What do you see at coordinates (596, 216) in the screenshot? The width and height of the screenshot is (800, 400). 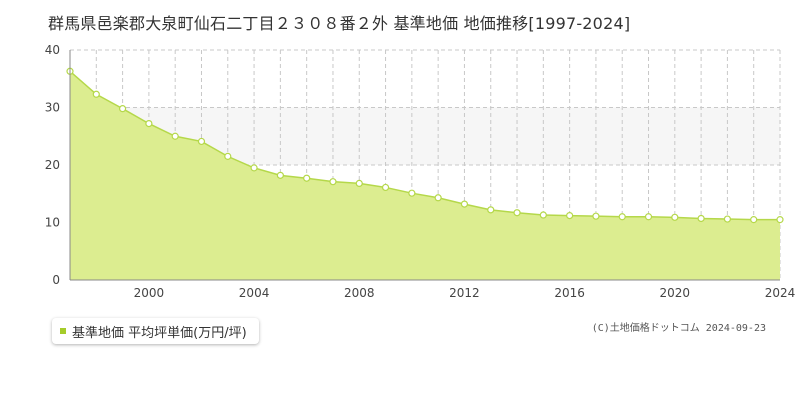 I see `data-point-2017` at bounding box center [596, 216].